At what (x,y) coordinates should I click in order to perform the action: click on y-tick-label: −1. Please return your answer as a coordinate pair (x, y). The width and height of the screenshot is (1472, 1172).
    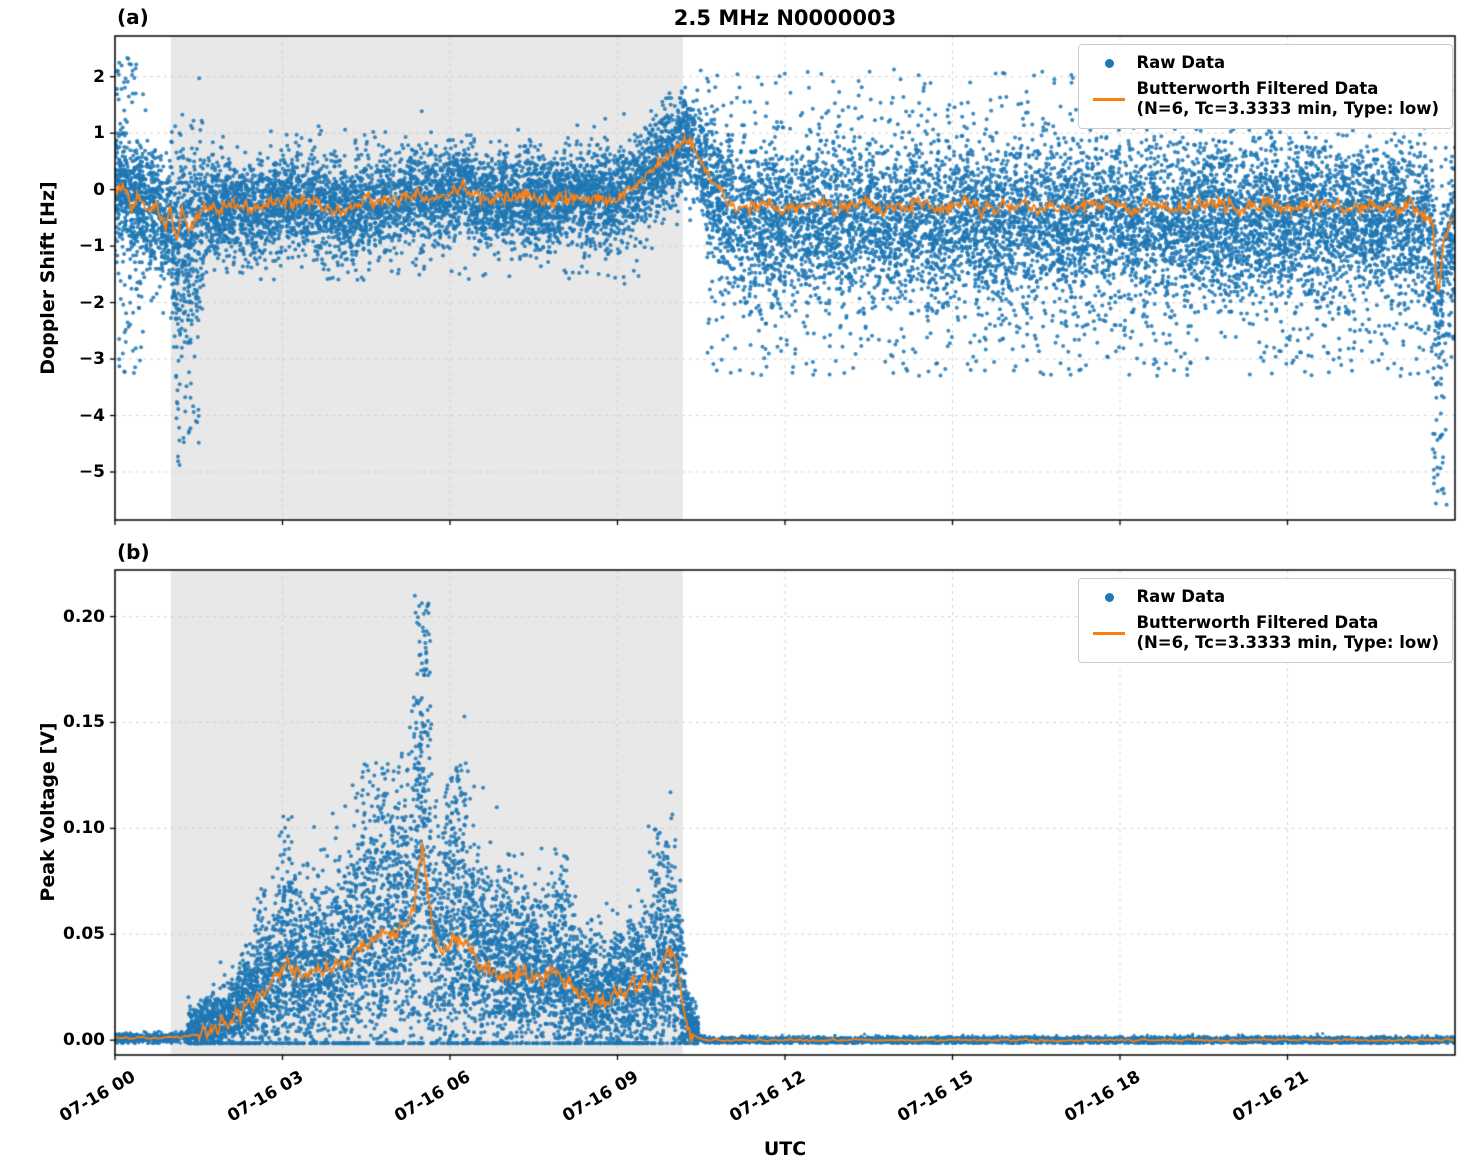
    Looking at the image, I should click on (91, 246).